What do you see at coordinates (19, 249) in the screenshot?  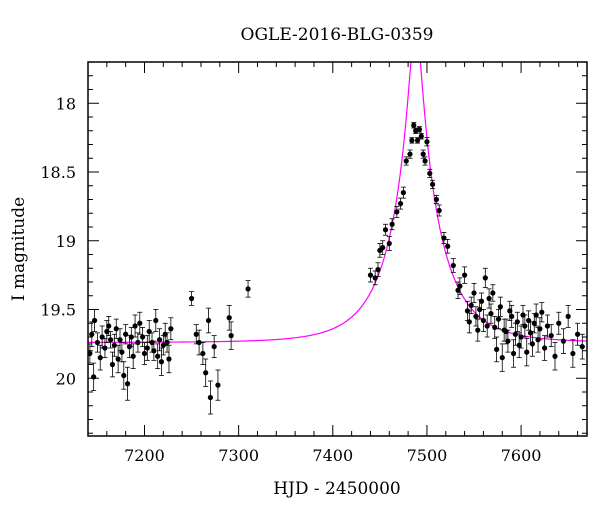 I see `y-axis-label: I magnitude` at bounding box center [19, 249].